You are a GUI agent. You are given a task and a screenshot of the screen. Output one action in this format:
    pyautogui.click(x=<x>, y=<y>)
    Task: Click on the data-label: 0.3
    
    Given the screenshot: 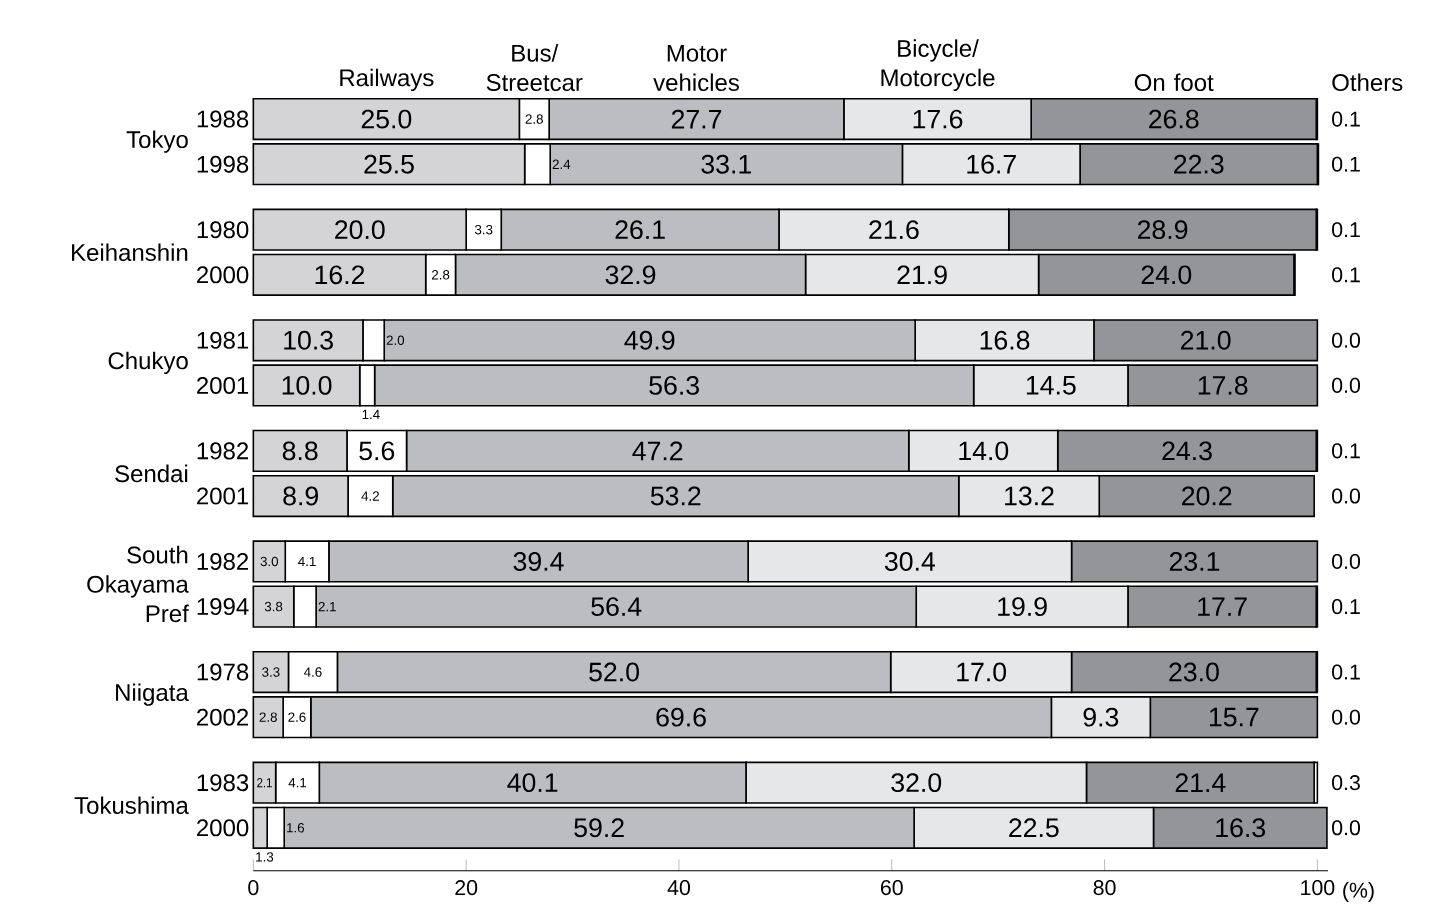 What is the action you would take?
    pyautogui.click(x=1346, y=783)
    